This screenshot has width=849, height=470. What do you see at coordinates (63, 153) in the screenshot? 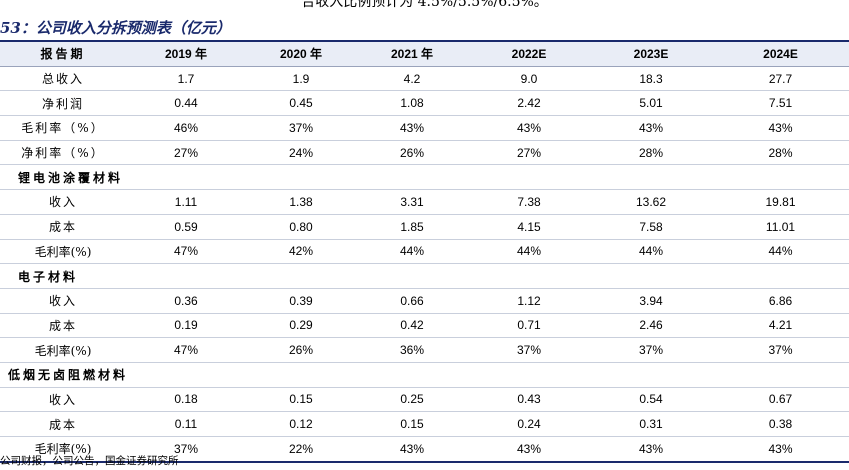
I see `row-label: 净利率（%）` at bounding box center [63, 153].